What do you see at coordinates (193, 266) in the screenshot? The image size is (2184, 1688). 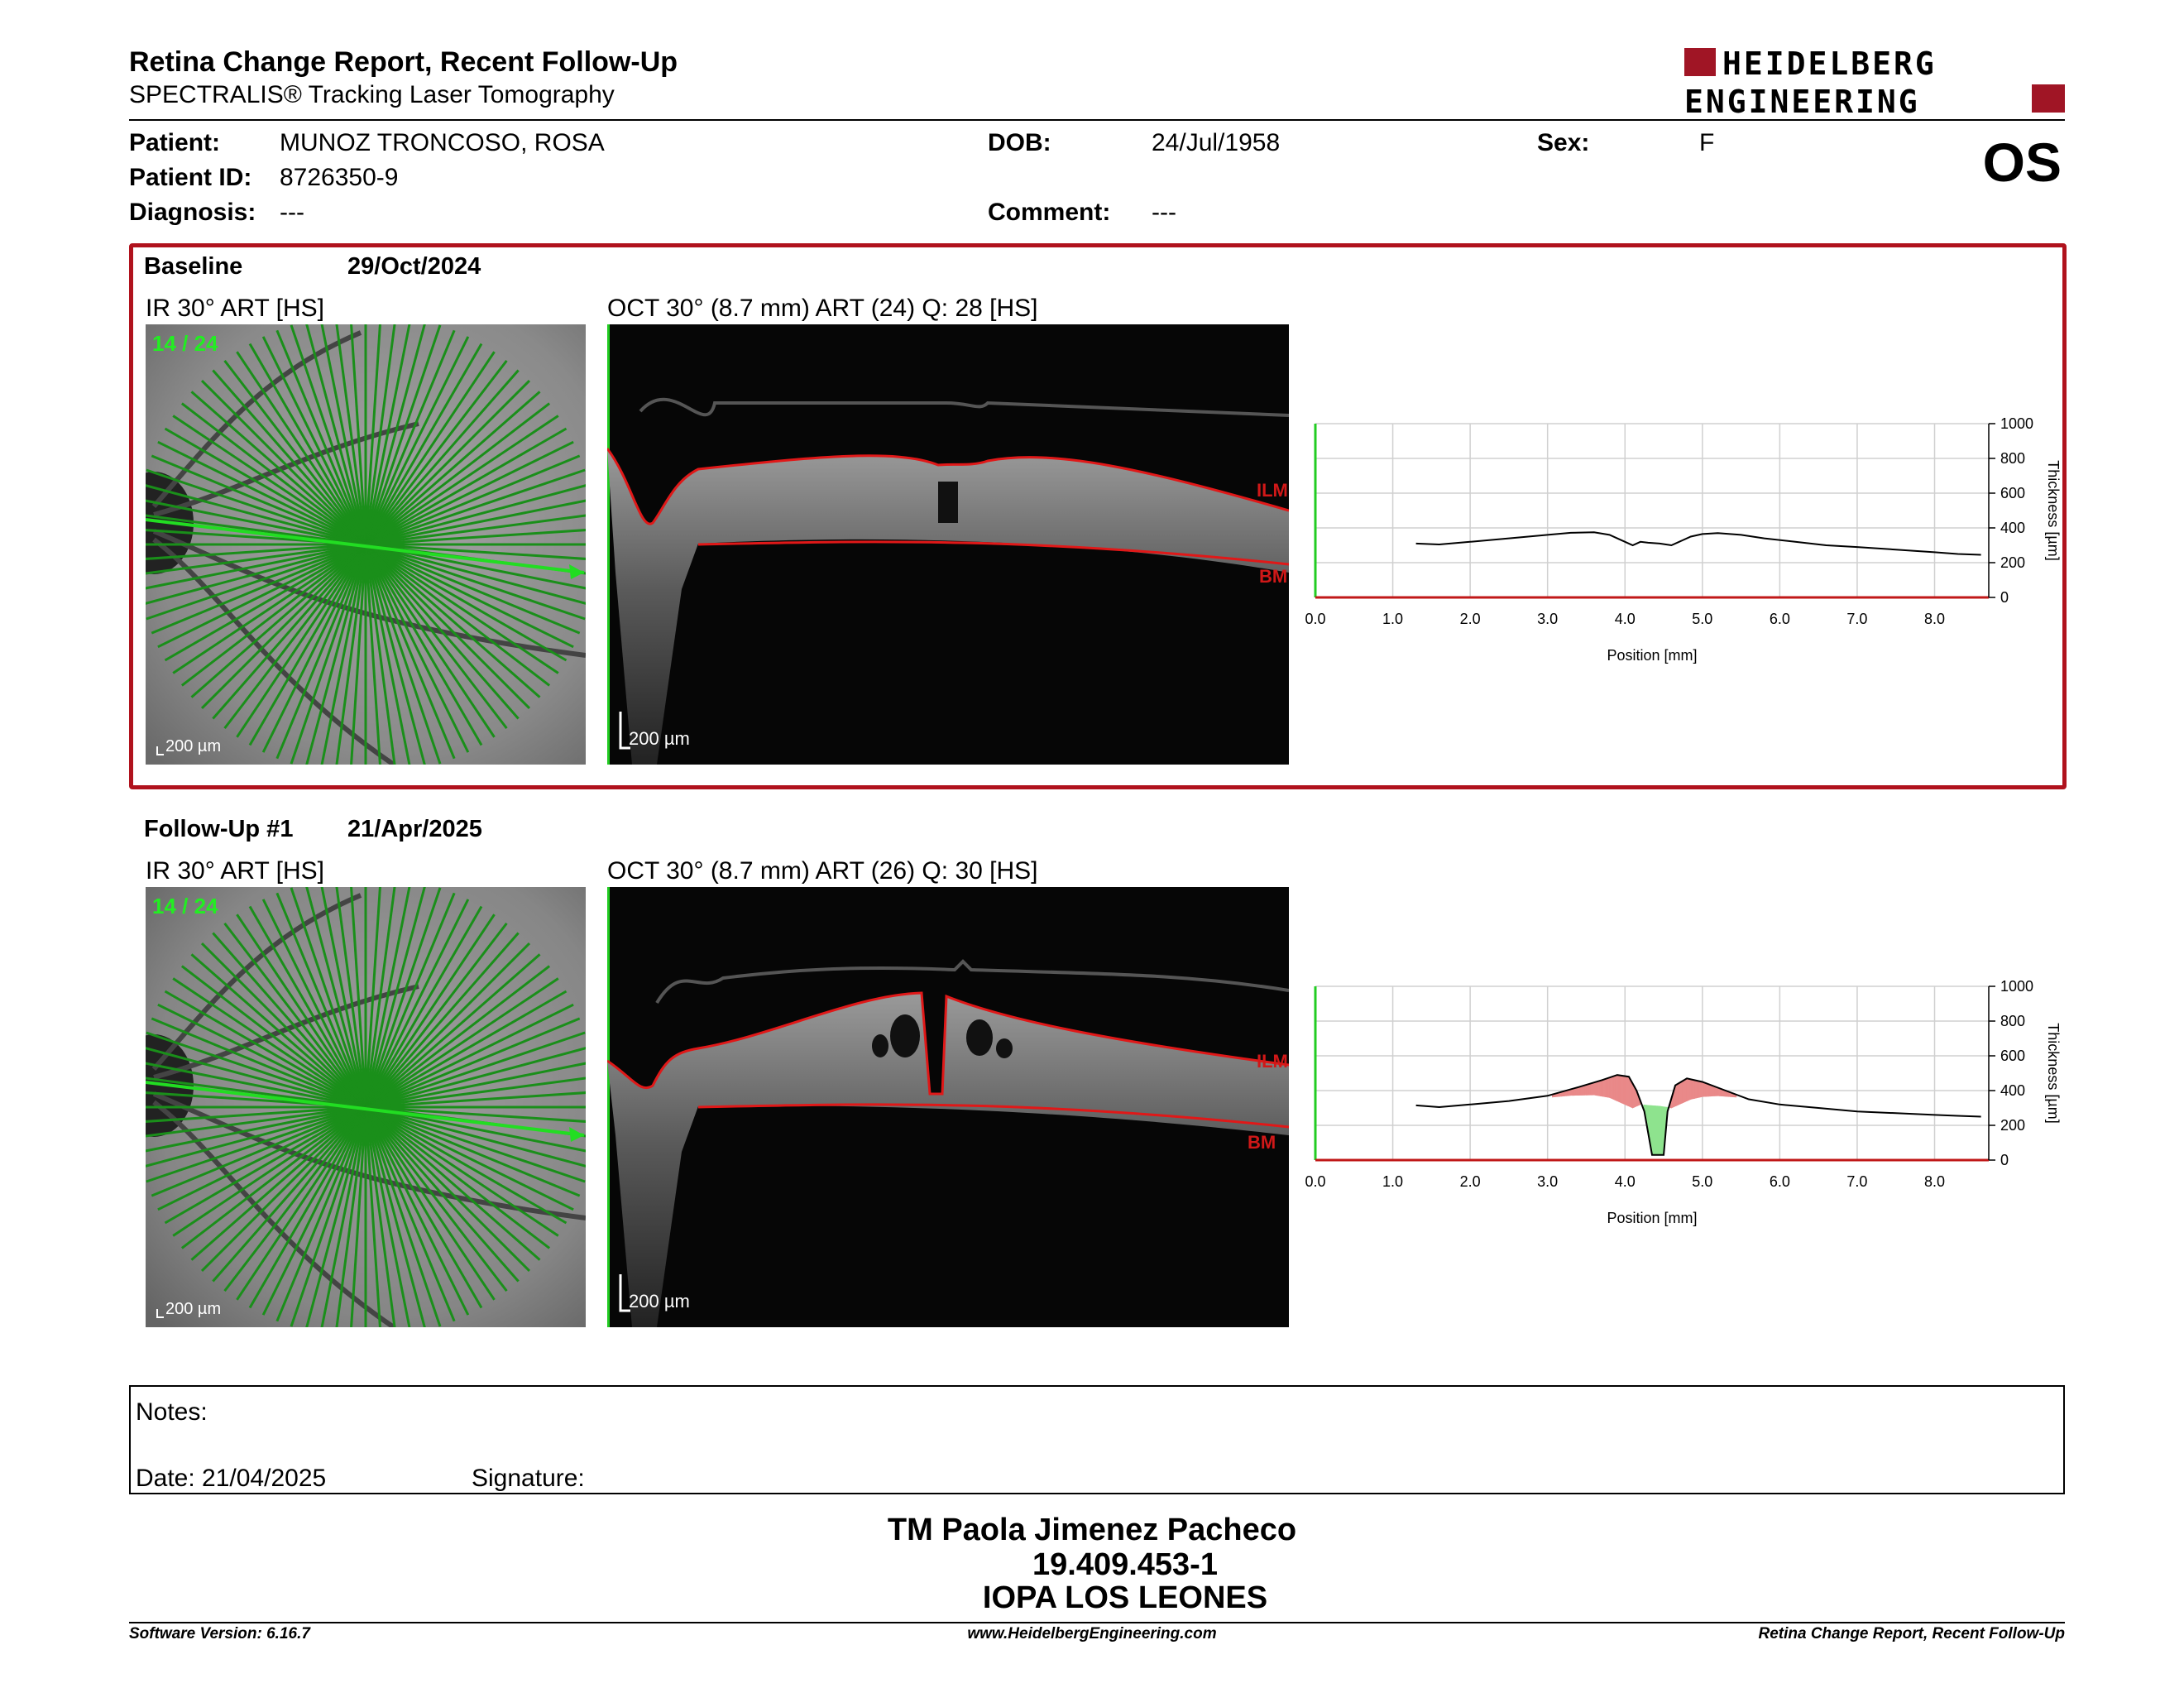 I see `baseline-label: Baseline` at bounding box center [193, 266].